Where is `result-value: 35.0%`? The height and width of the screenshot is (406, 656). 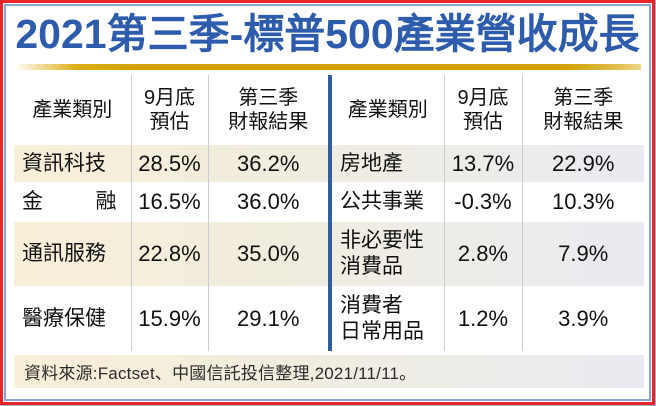 result-value: 35.0% is located at coordinates (268, 254).